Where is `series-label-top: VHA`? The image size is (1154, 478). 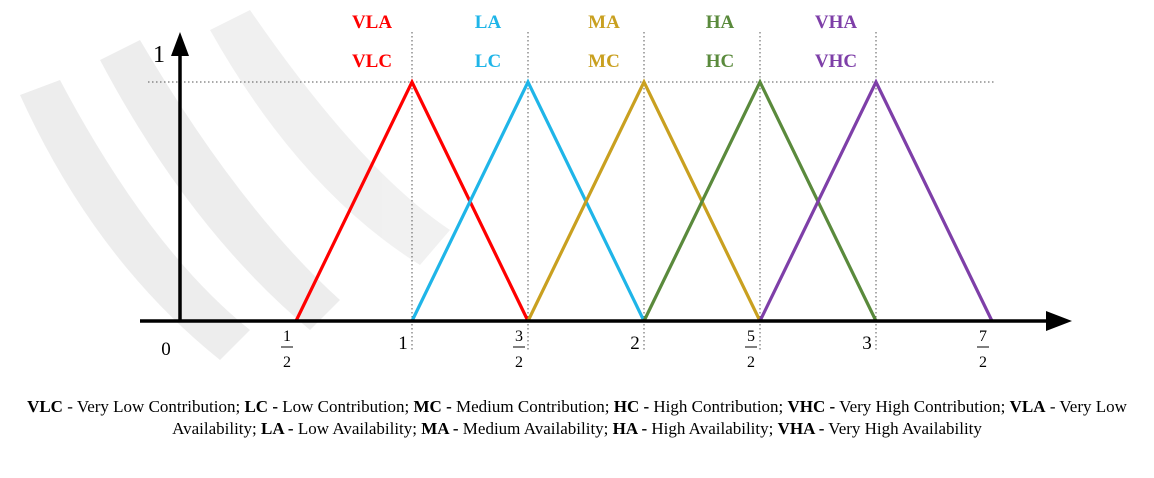
series-label-top: VHA is located at coordinates (836, 22).